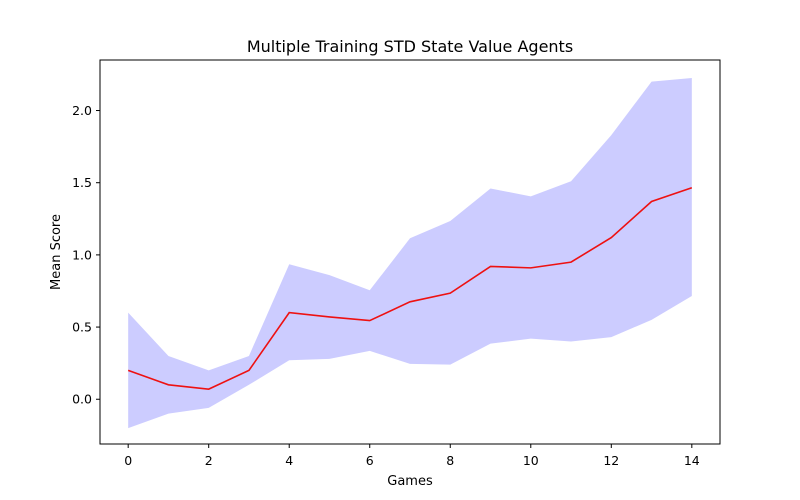 This screenshot has width=800, height=500. What do you see at coordinates (82, 327) in the screenshot?
I see `y-tick-label: 0.5` at bounding box center [82, 327].